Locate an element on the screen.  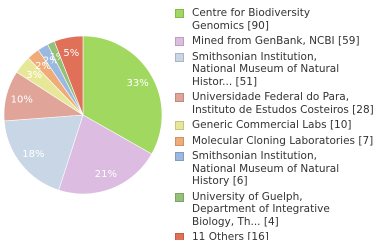
legend-label: Mined from GenBank, NCBI [59] is located at coordinates (276, 41).